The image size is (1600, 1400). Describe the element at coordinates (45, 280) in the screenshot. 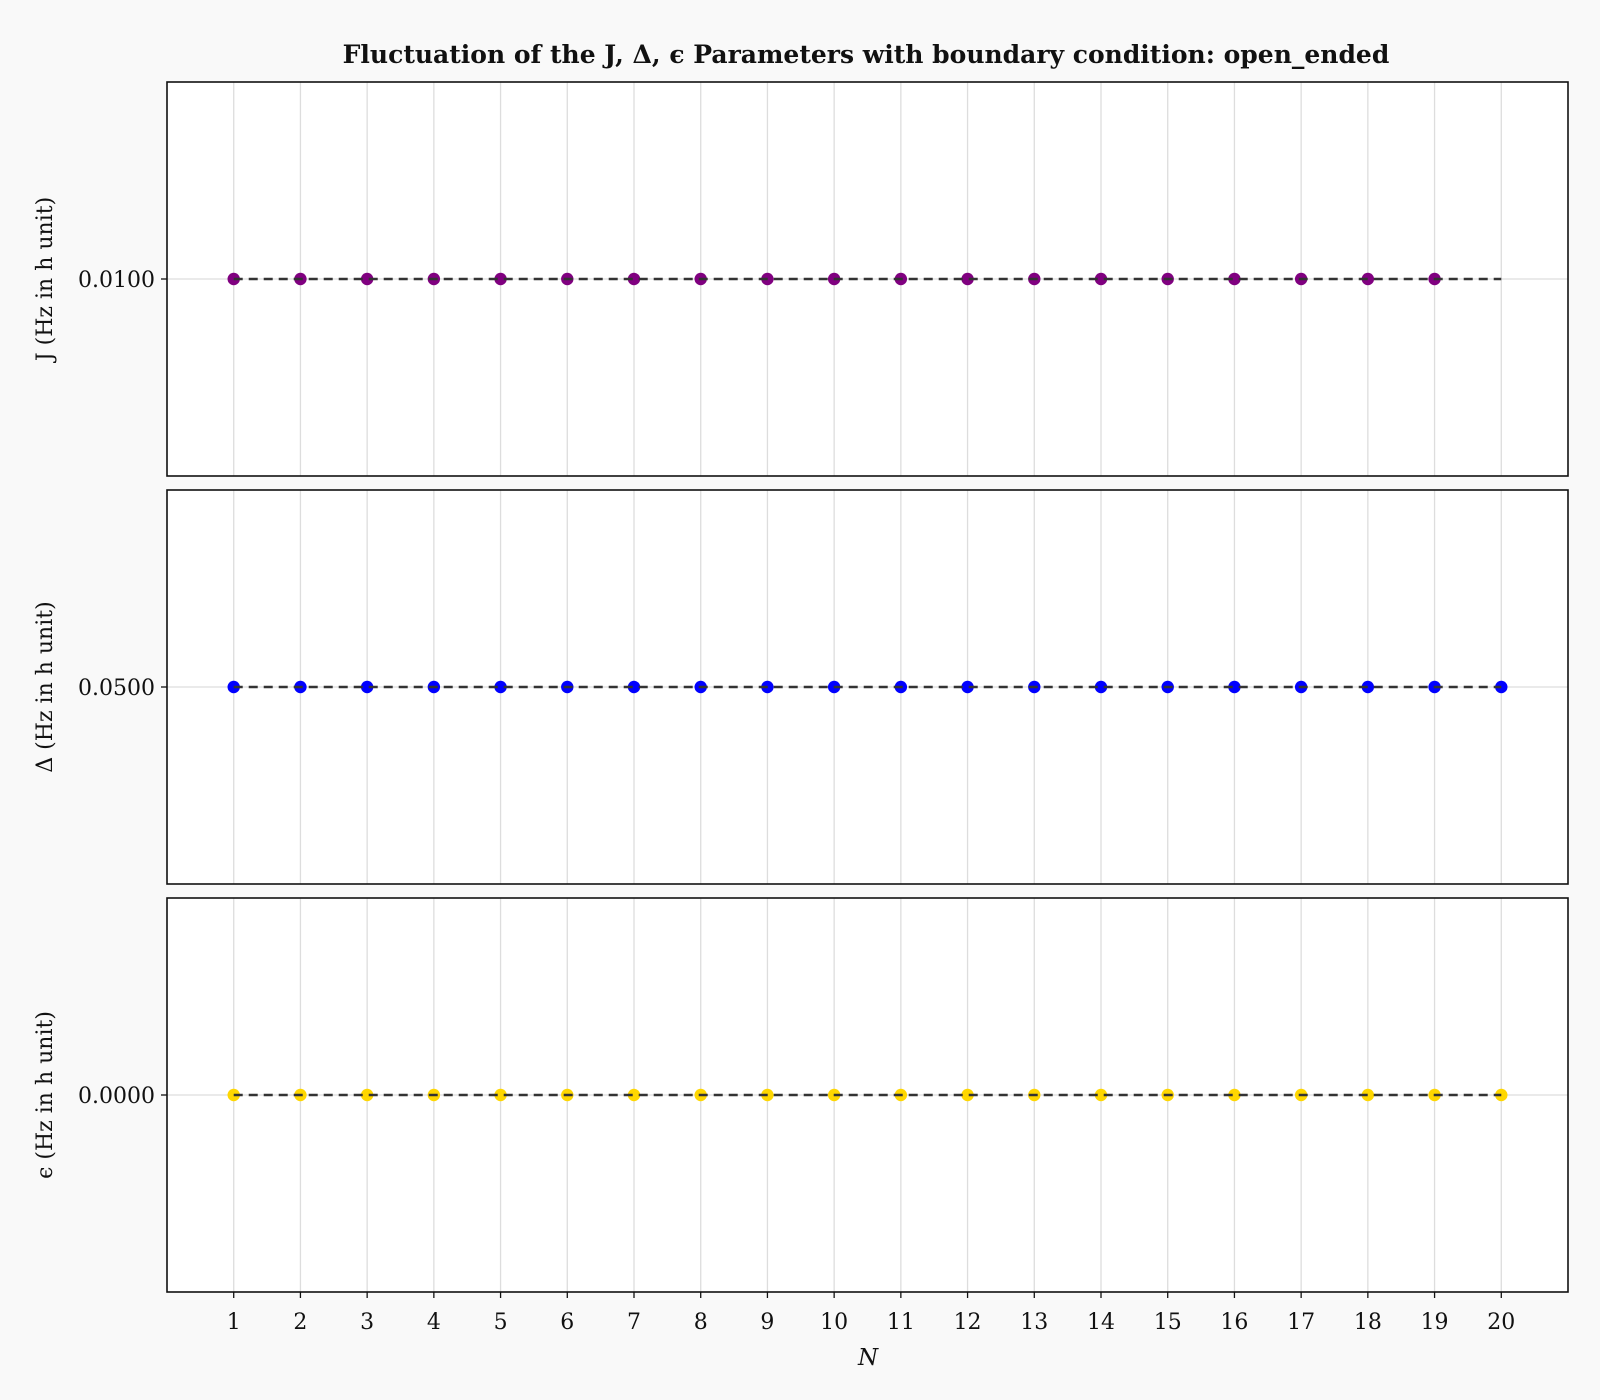

I see `y-axis-label: J (Hz in h unit)` at that location.